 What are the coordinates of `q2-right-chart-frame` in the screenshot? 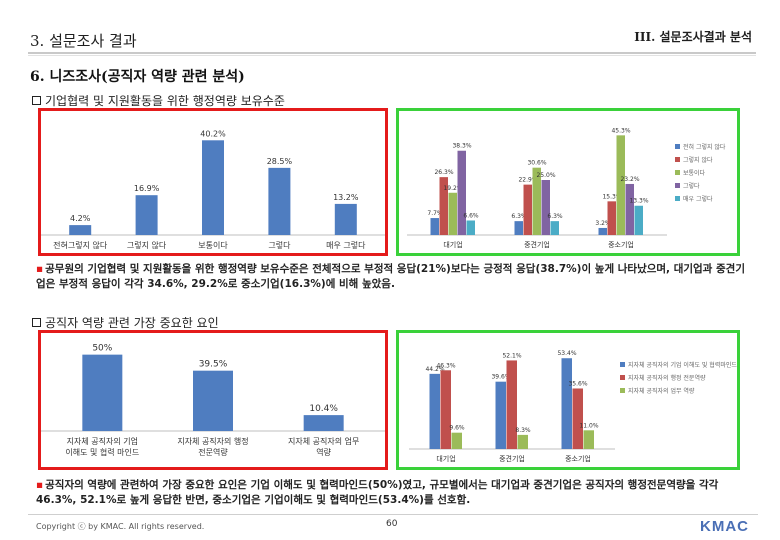 It's located at (568, 400).